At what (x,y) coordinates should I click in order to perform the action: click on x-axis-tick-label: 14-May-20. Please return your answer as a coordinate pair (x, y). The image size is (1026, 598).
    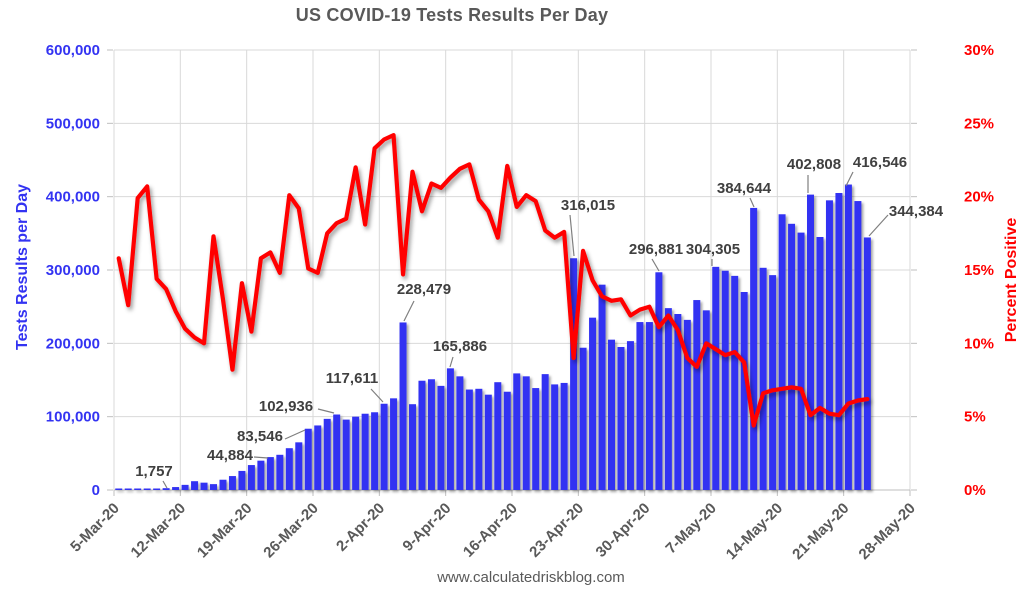
    Looking at the image, I should click on (754, 531).